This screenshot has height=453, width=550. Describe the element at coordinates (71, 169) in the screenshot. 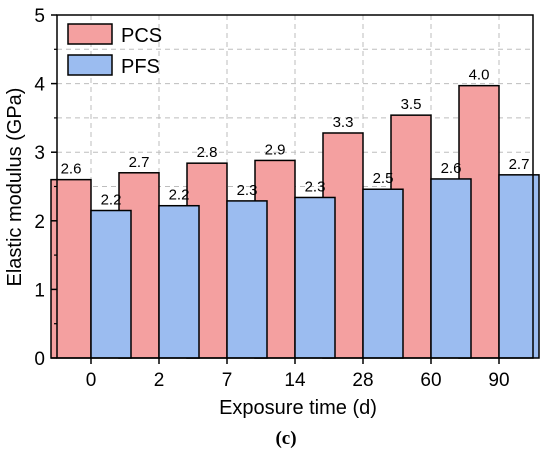

I see `data-label-pcs-0: 2.6` at that location.